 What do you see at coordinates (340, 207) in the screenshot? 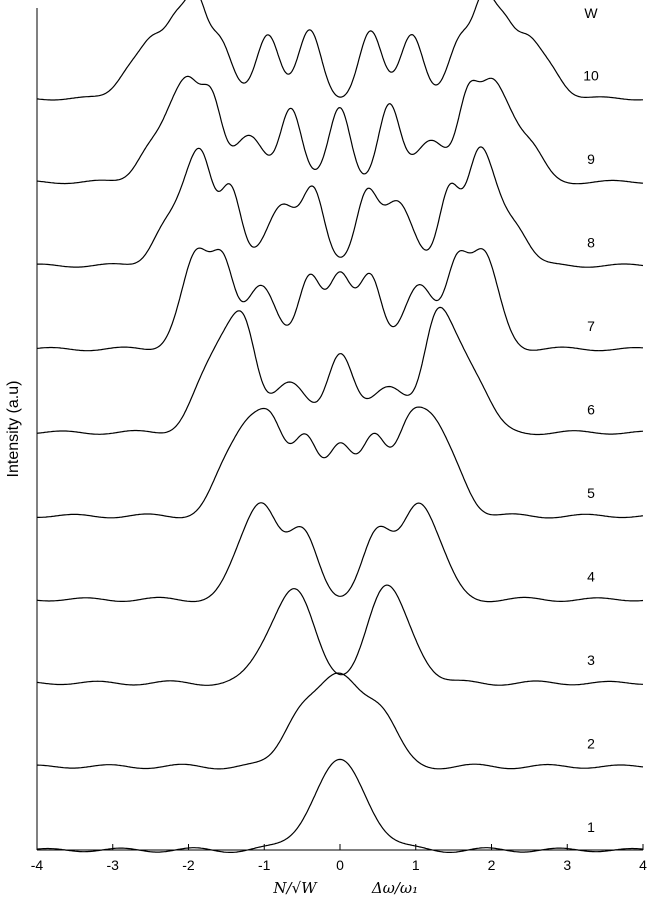
I see `spectrum-trace-w8` at bounding box center [340, 207].